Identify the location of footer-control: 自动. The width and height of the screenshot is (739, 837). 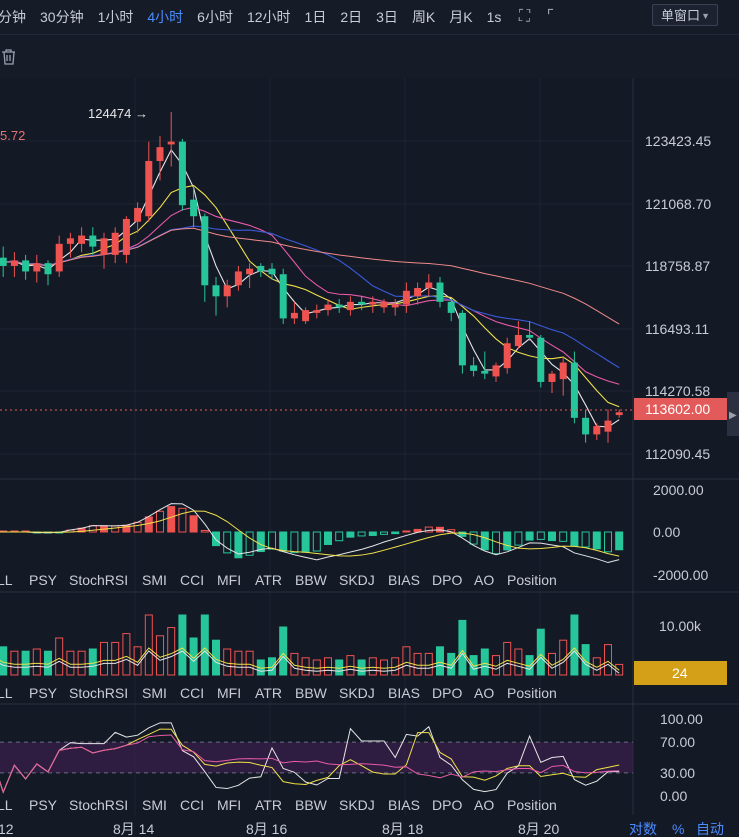
(710, 829).